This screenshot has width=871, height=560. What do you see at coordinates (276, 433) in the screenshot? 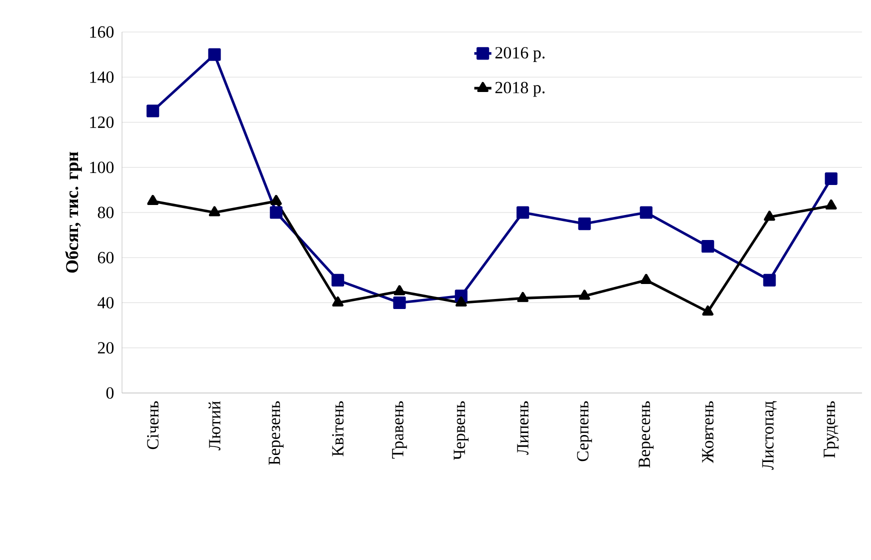
I see `x-tick-label: Березень` at bounding box center [276, 433].